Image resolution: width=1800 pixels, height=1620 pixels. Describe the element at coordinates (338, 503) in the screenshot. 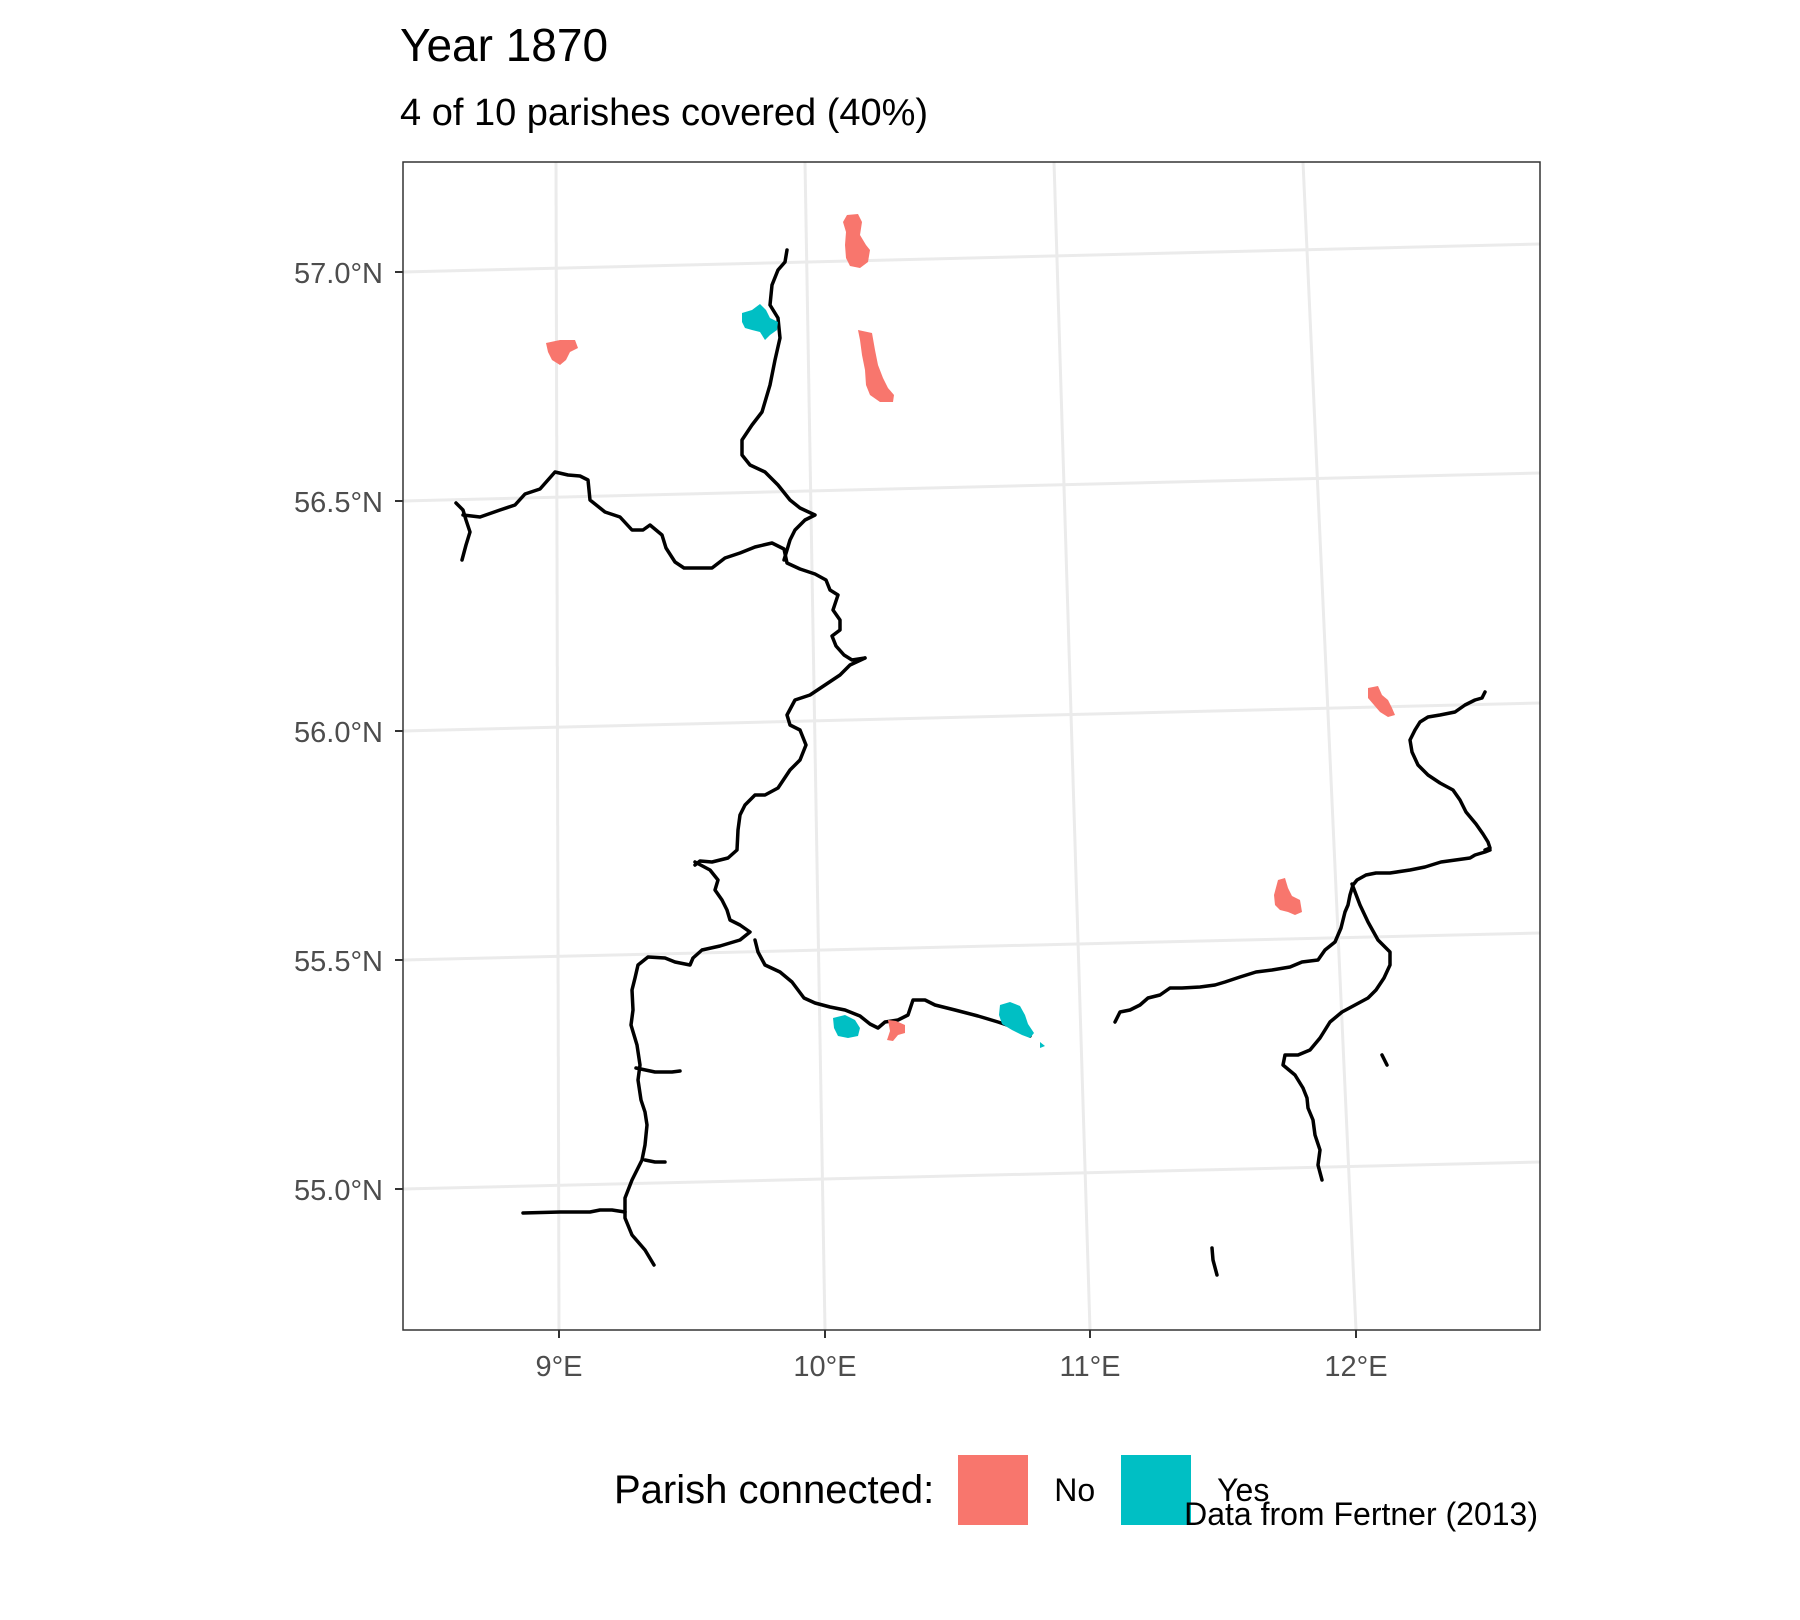

I see `y-tick-label-56.5: 56.5°N` at that location.